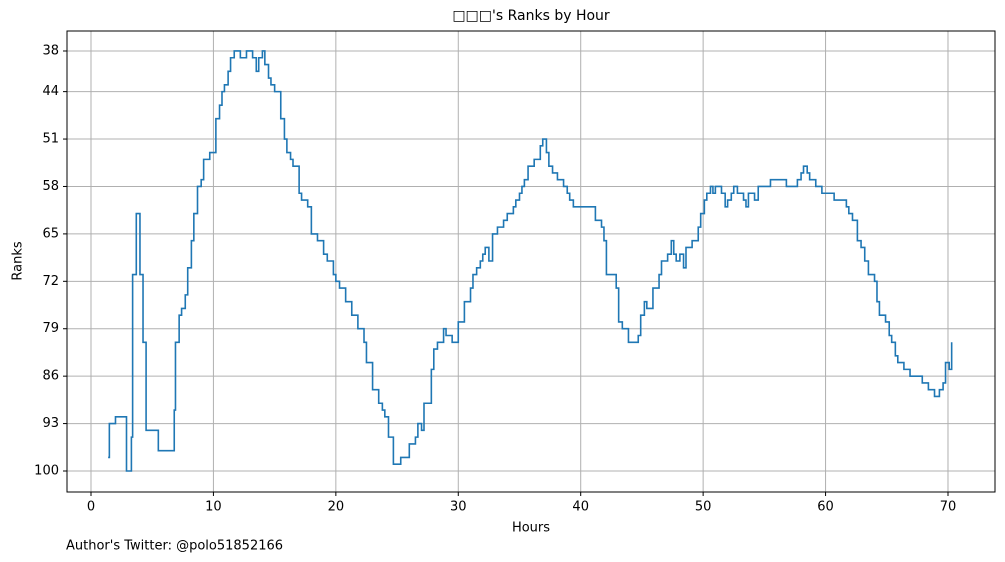 The height and width of the screenshot is (562, 1005). What do you see at coordinates (50, 139) in the screenshot?
I see `y-tick-label: 51` at bounding box center [50, 139].